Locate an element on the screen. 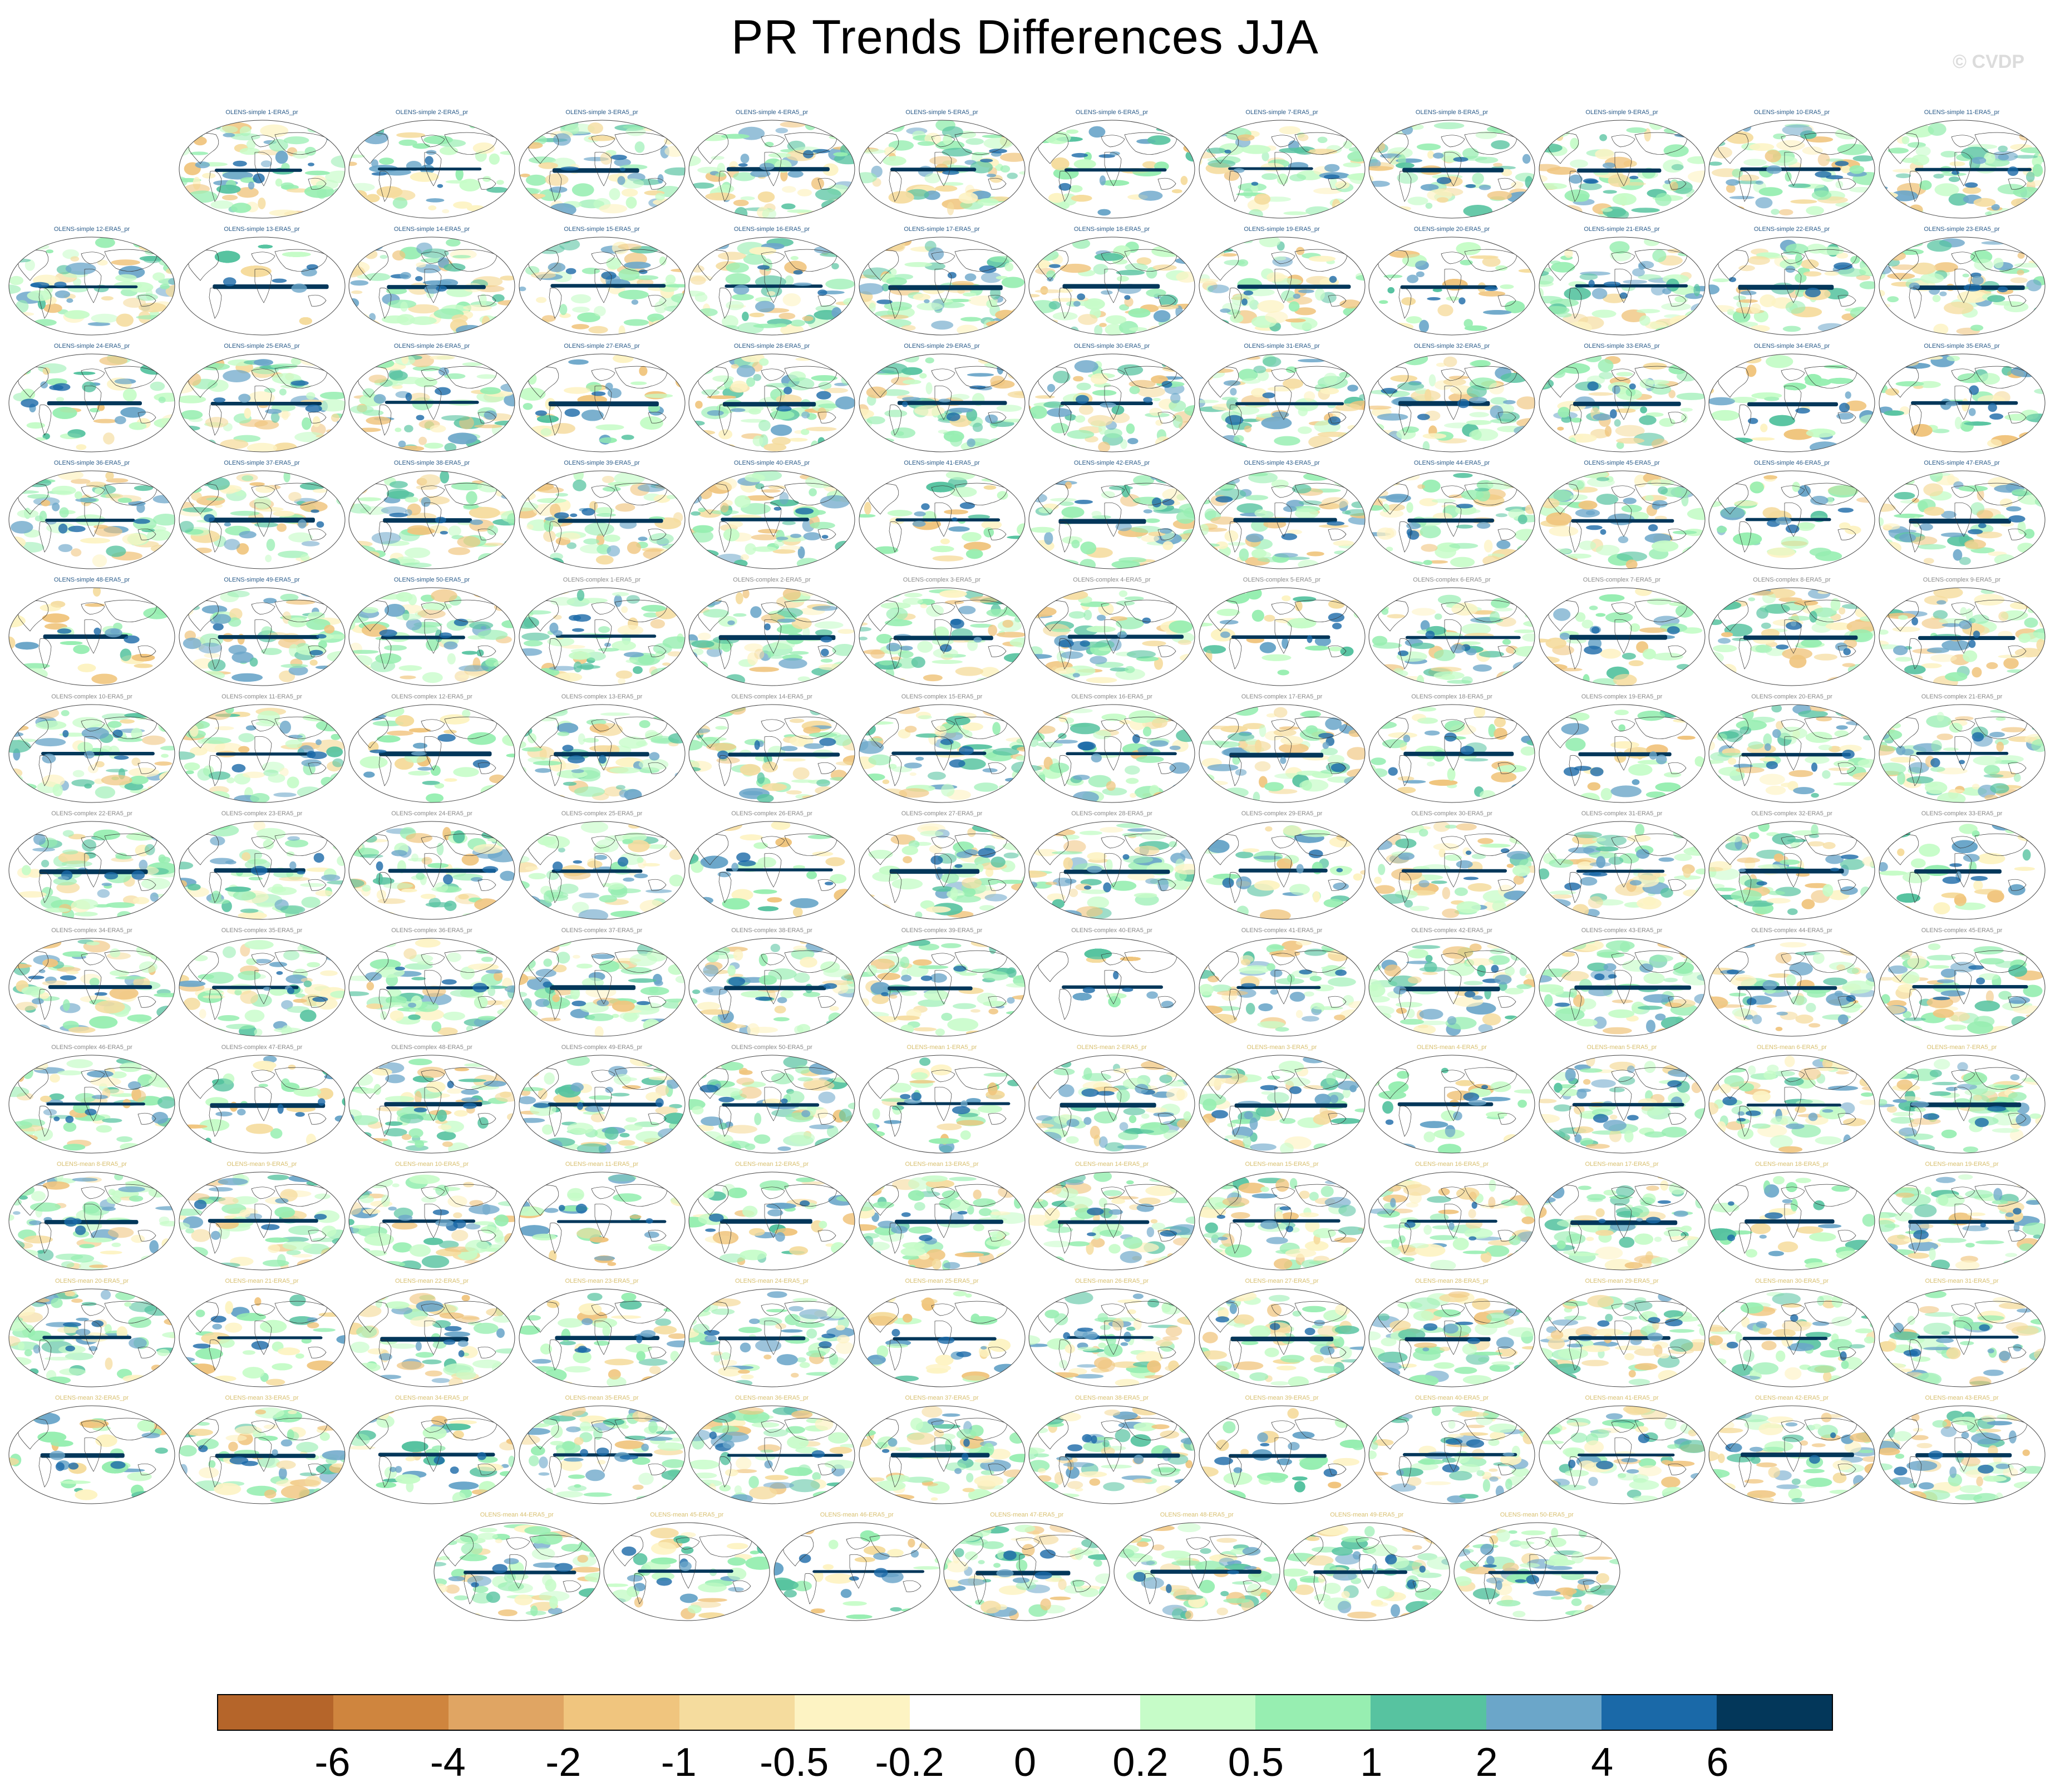 The height and width of the screenshot is (1792, 2050). map-panel: OLENS-simple 21-ERA5_pr is located at coordinates (1622, 281).